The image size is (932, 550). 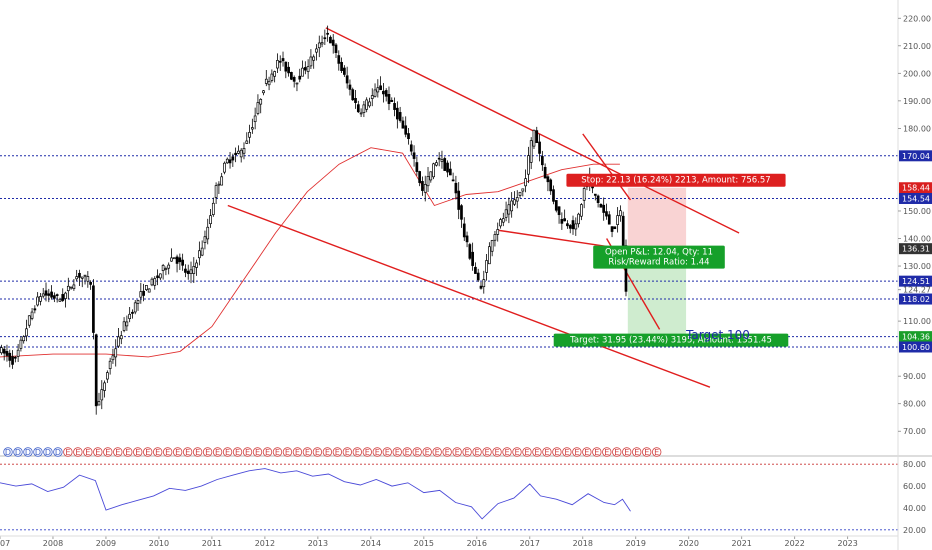 What do you see at coordinates (917, 46) in the screenshot?
I see `price-tick-label: 210.00` at bounding box center [917, 46].